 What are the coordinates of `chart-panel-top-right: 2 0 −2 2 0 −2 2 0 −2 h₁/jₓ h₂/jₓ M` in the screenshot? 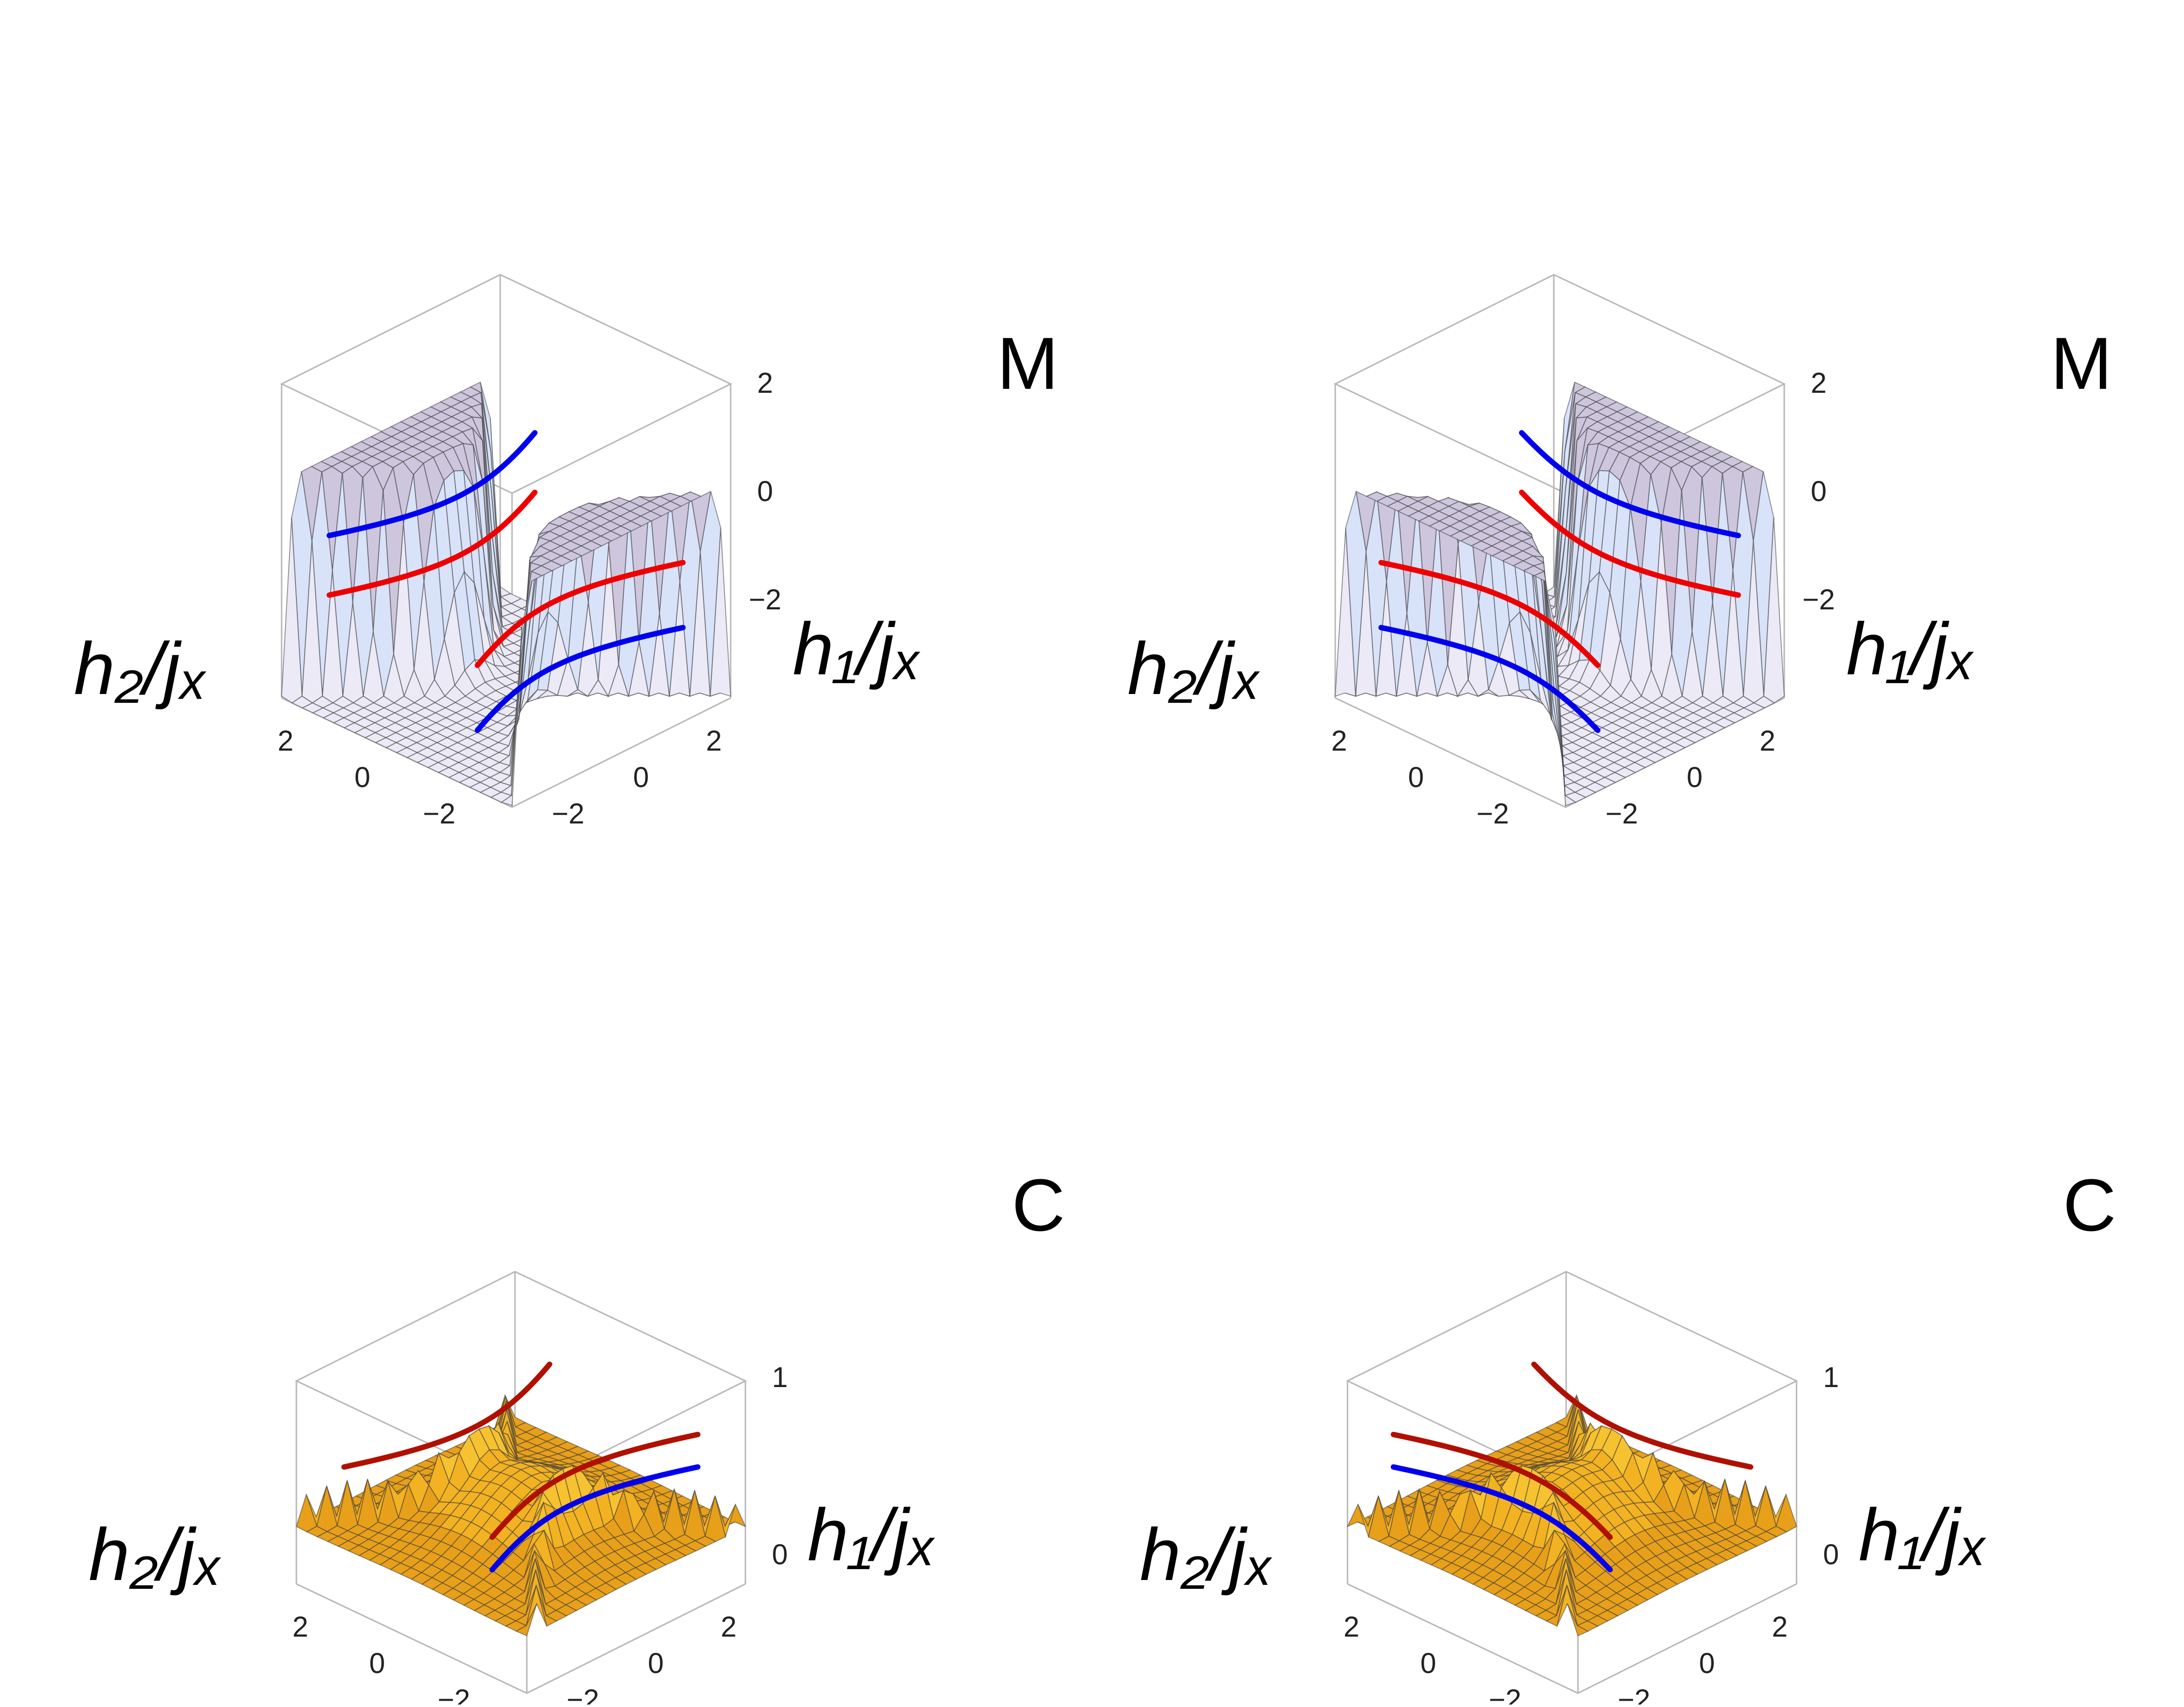 It's located at (1619, 552).